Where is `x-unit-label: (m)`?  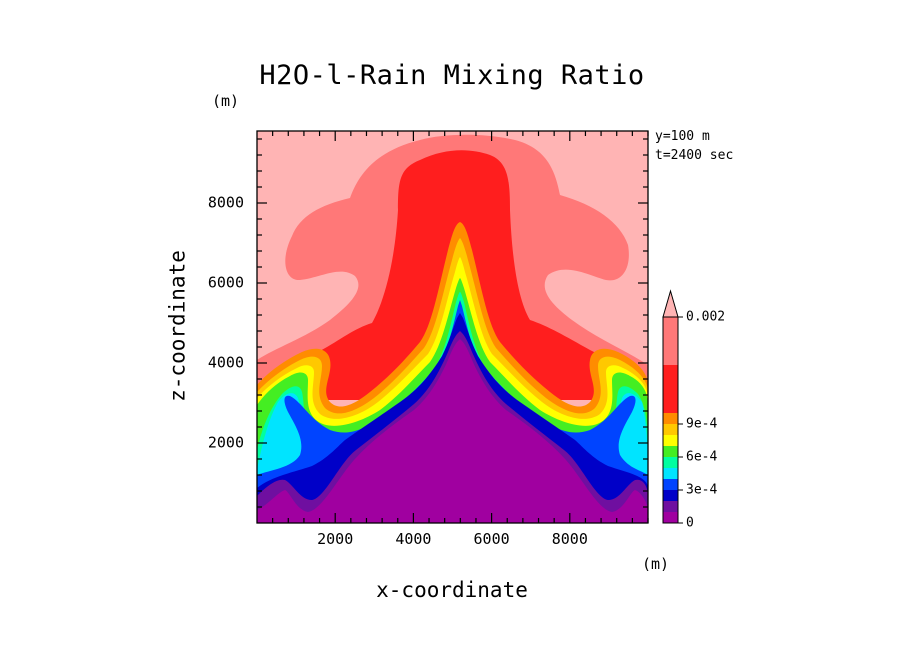
x-unit-label: (m) is located at coordinates (656, 564).